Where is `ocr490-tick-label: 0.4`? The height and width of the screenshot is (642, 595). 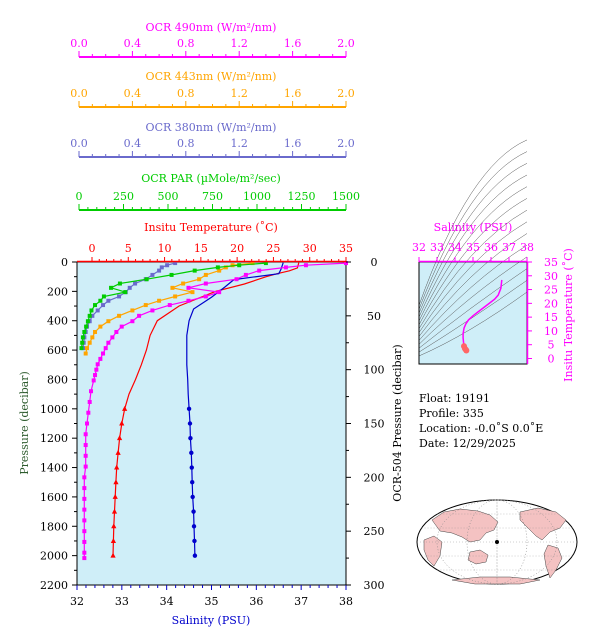
ocr490-tick-label: 0.4 is located at coordinates (133, 43).